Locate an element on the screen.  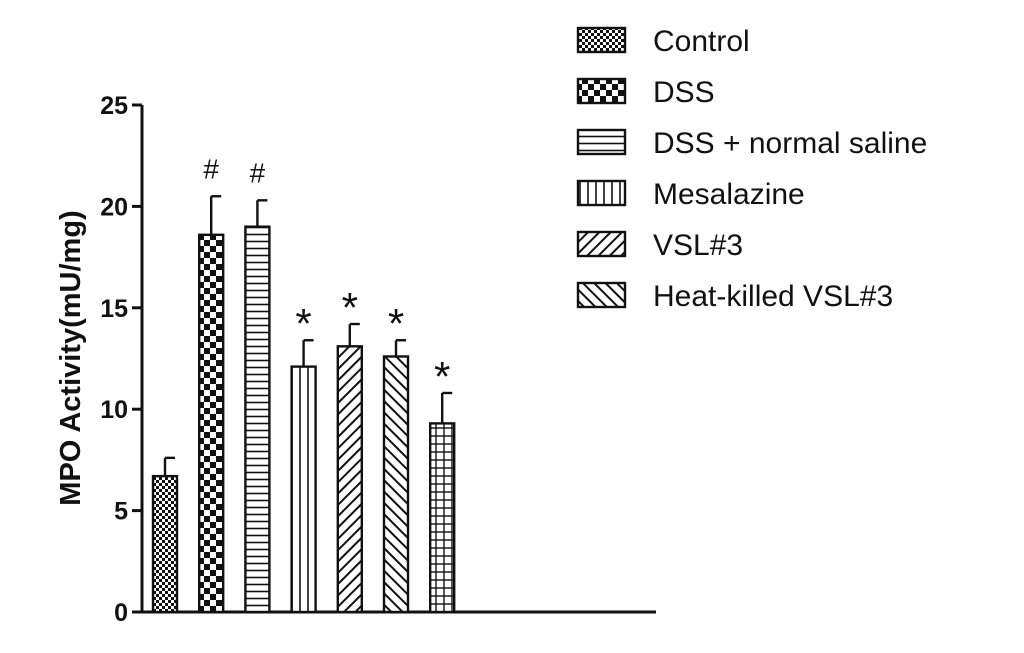
y-tick-label: 5 is located at coordinates (121, 512).